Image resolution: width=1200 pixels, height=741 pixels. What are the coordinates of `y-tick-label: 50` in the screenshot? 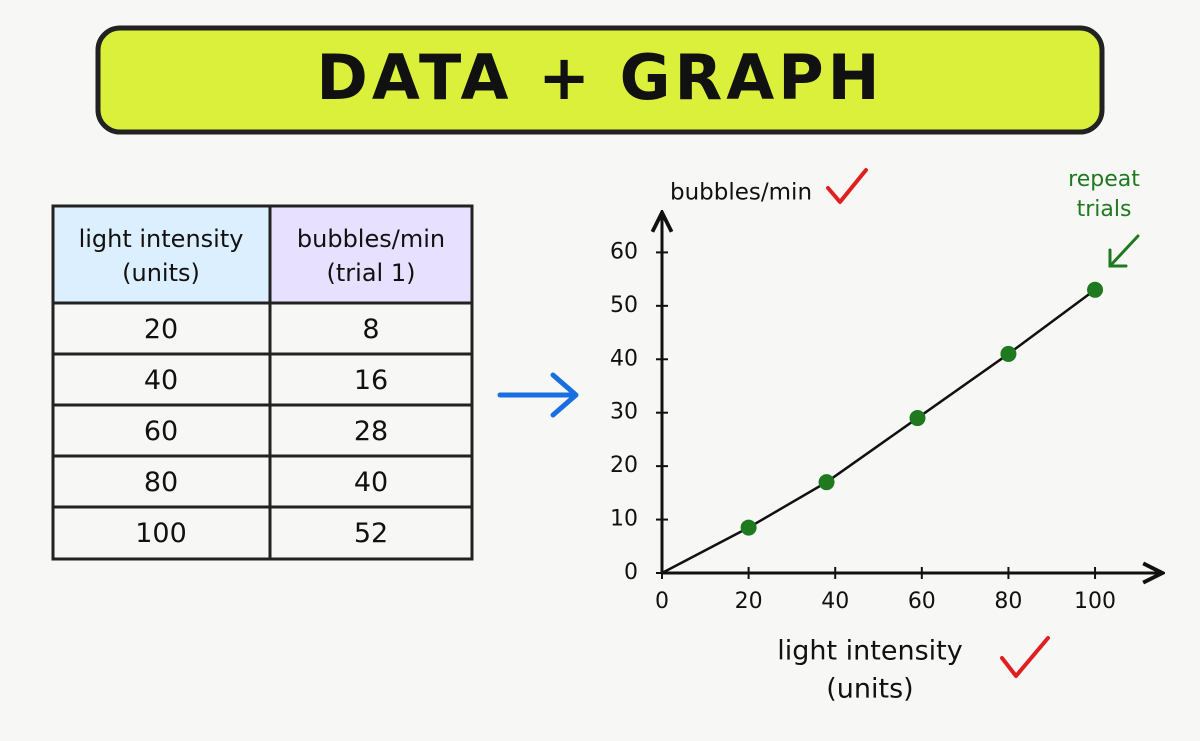 It's located at (624, 305).